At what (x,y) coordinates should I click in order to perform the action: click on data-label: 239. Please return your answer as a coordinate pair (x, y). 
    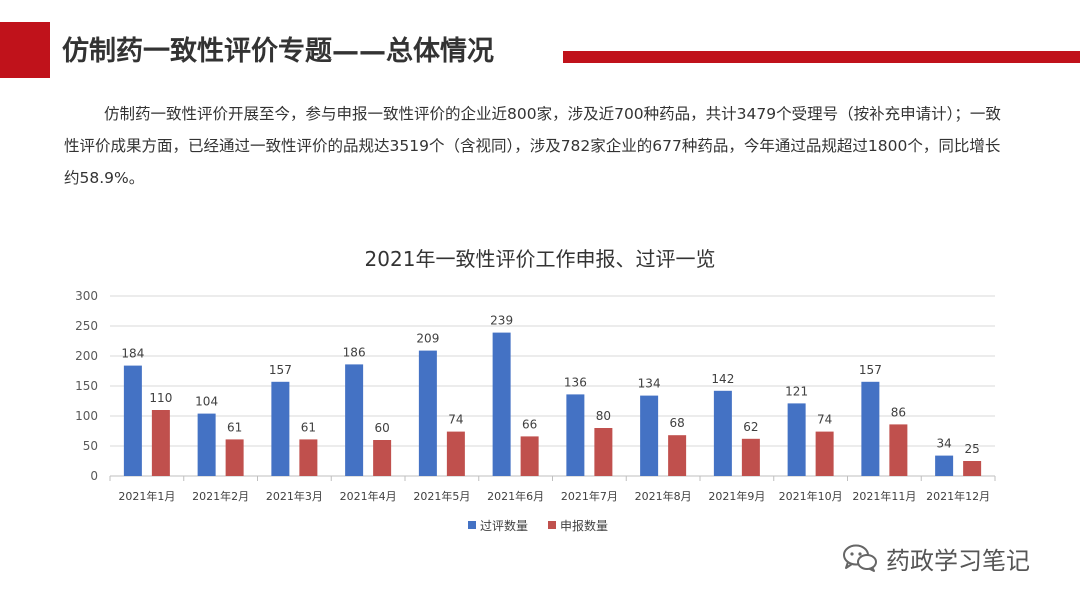
    Looking at the image, I should click on (501, 321).